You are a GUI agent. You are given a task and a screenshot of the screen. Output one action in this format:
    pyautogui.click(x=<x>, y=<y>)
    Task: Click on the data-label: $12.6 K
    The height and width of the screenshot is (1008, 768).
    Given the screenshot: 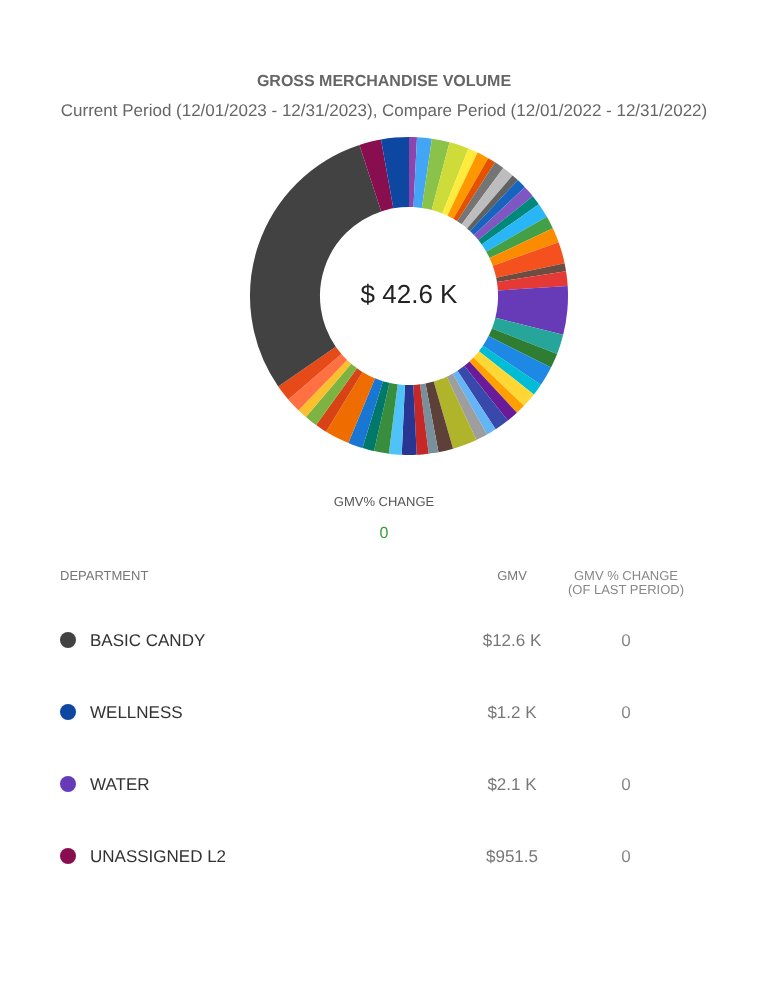 What is the action you would take?
    pyautogui.click(x=512, y=640)
    